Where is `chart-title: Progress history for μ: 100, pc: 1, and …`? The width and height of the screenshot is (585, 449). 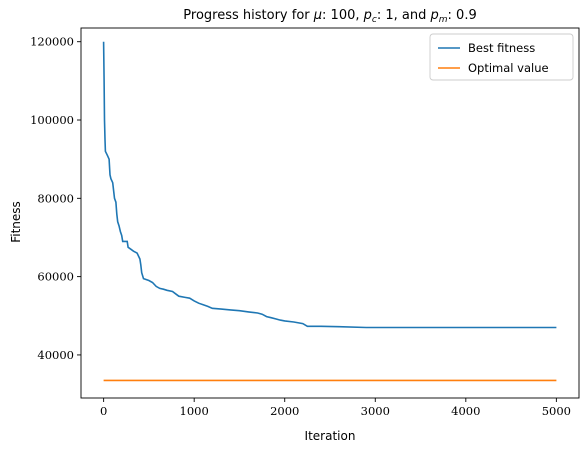 chart-title: Progress history for μ: 100, pc: 1, and … is located at coordinates (329, 16).